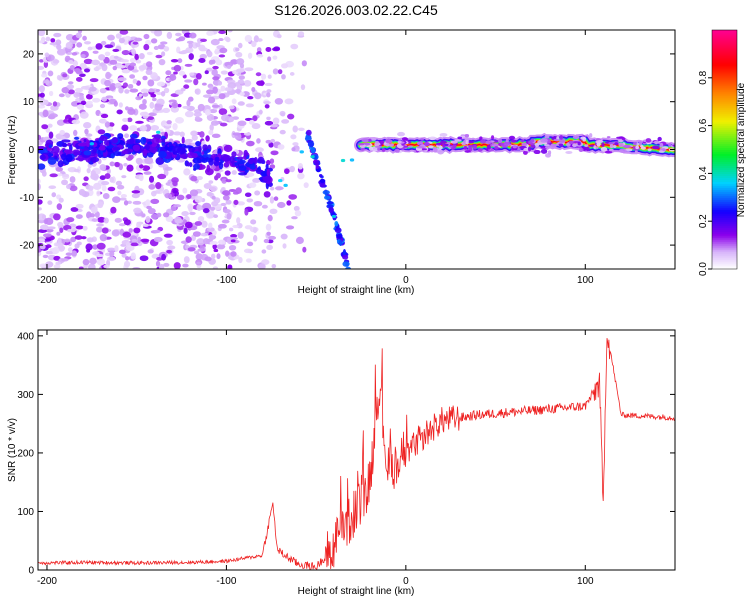 Image resolution: width=750 pixels, height=600 pixels. What do you see at coordinates (27, 198) in the screenshot?
I see `spectrogram-y-tick-label: -10` at bounding box center [27, 198].